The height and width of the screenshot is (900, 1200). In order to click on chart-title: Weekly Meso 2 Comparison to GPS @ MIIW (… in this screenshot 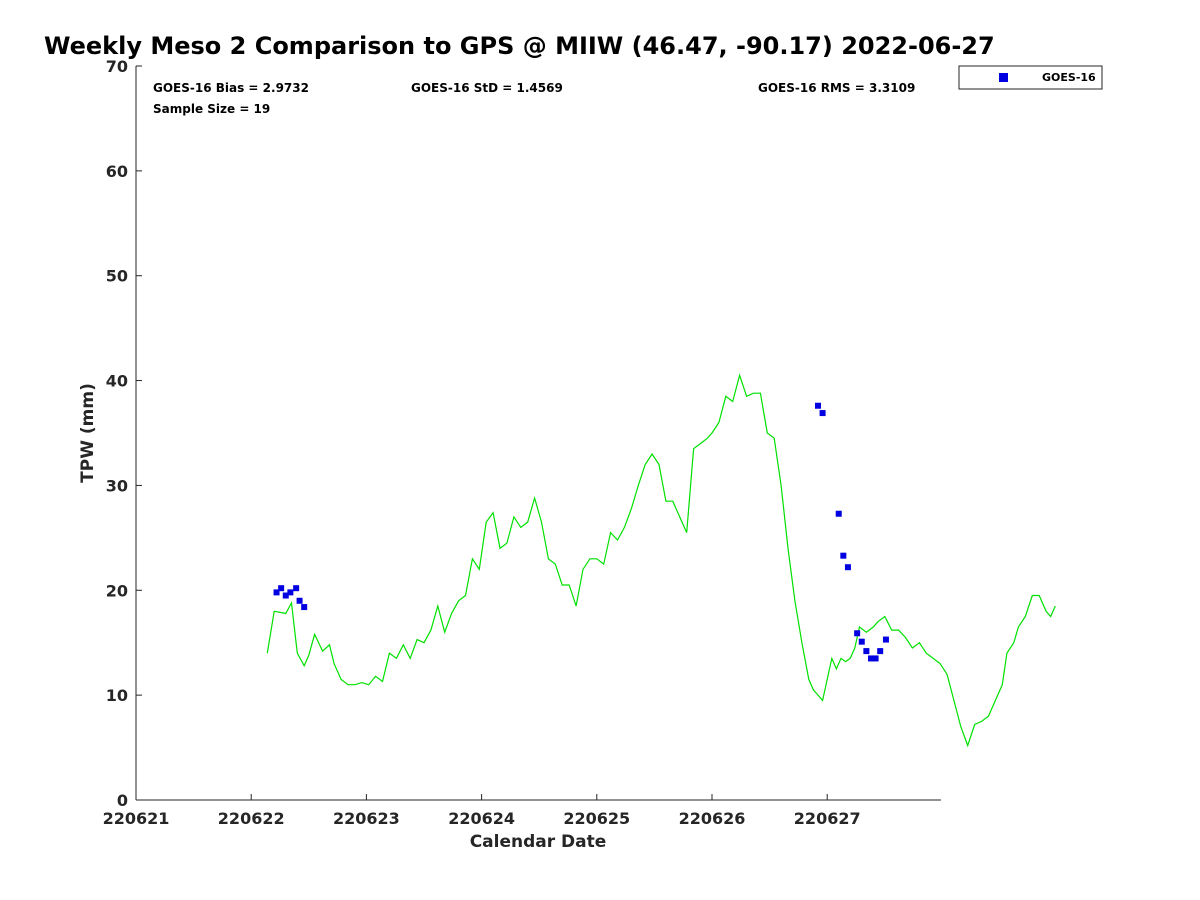, I will do `click(519, 46)`.